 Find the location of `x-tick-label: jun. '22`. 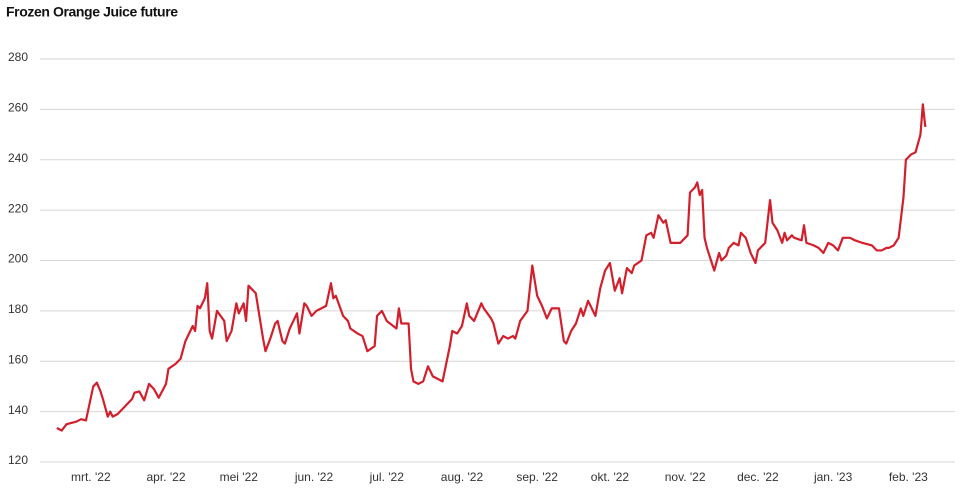

x-tick-label: jun. '22 is located at coordinates (314, 477).